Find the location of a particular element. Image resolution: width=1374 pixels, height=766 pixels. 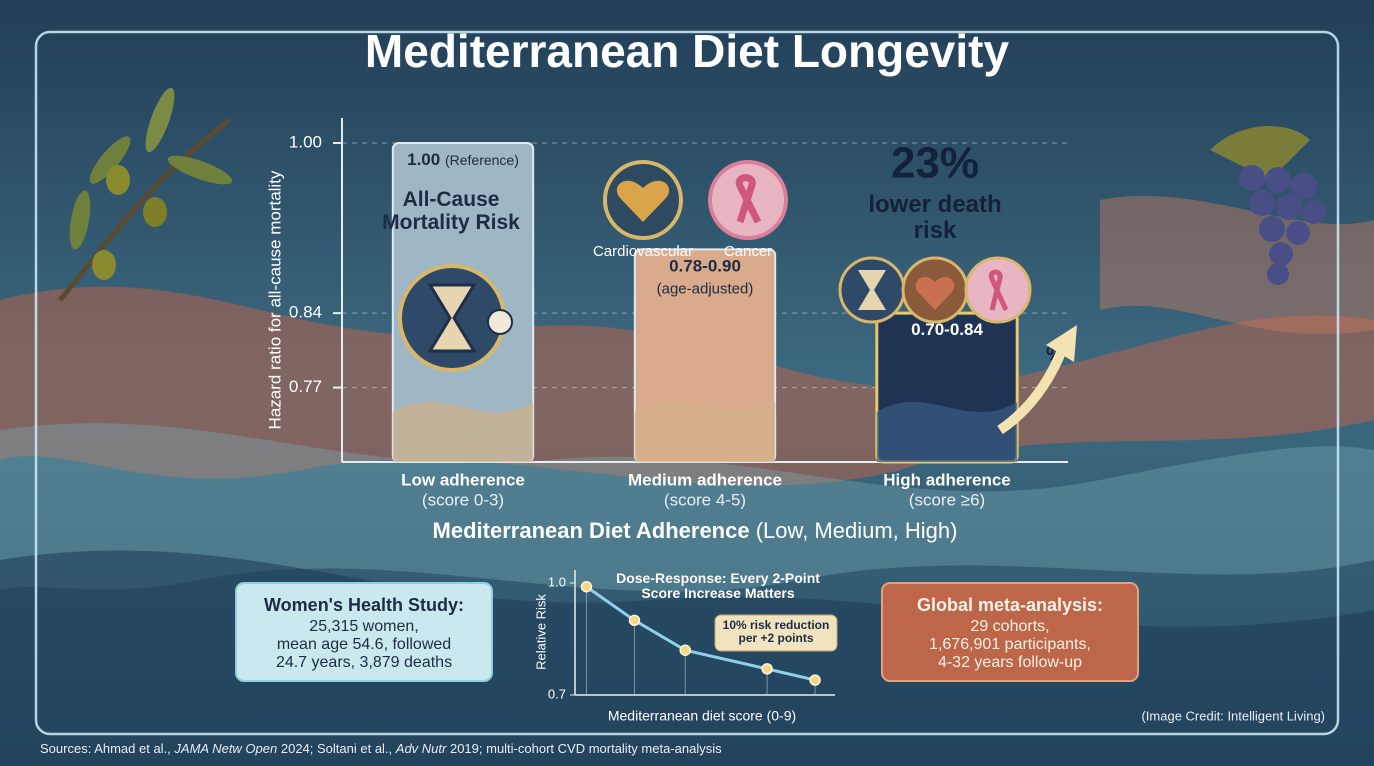

info-title: Women's Health Study: is located at coordinates (364, 605).